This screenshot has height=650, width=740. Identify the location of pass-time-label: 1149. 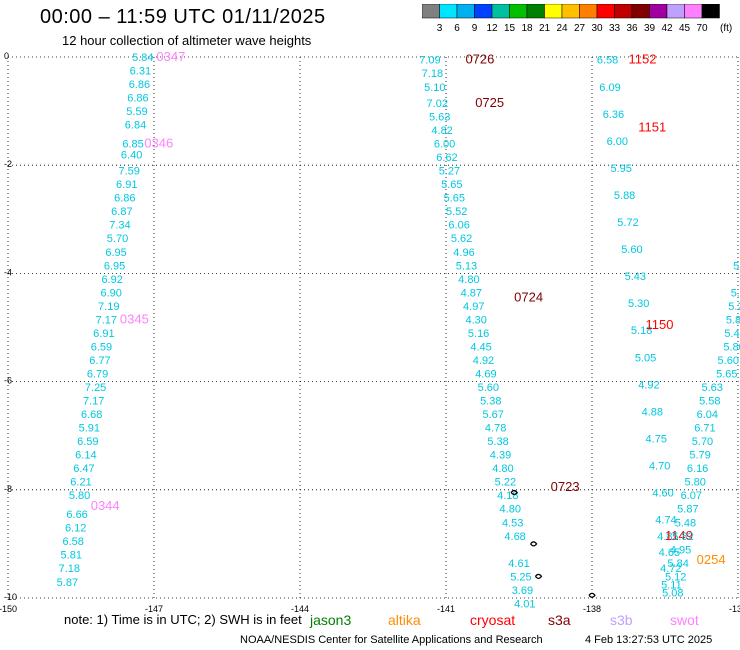
(679, 535).